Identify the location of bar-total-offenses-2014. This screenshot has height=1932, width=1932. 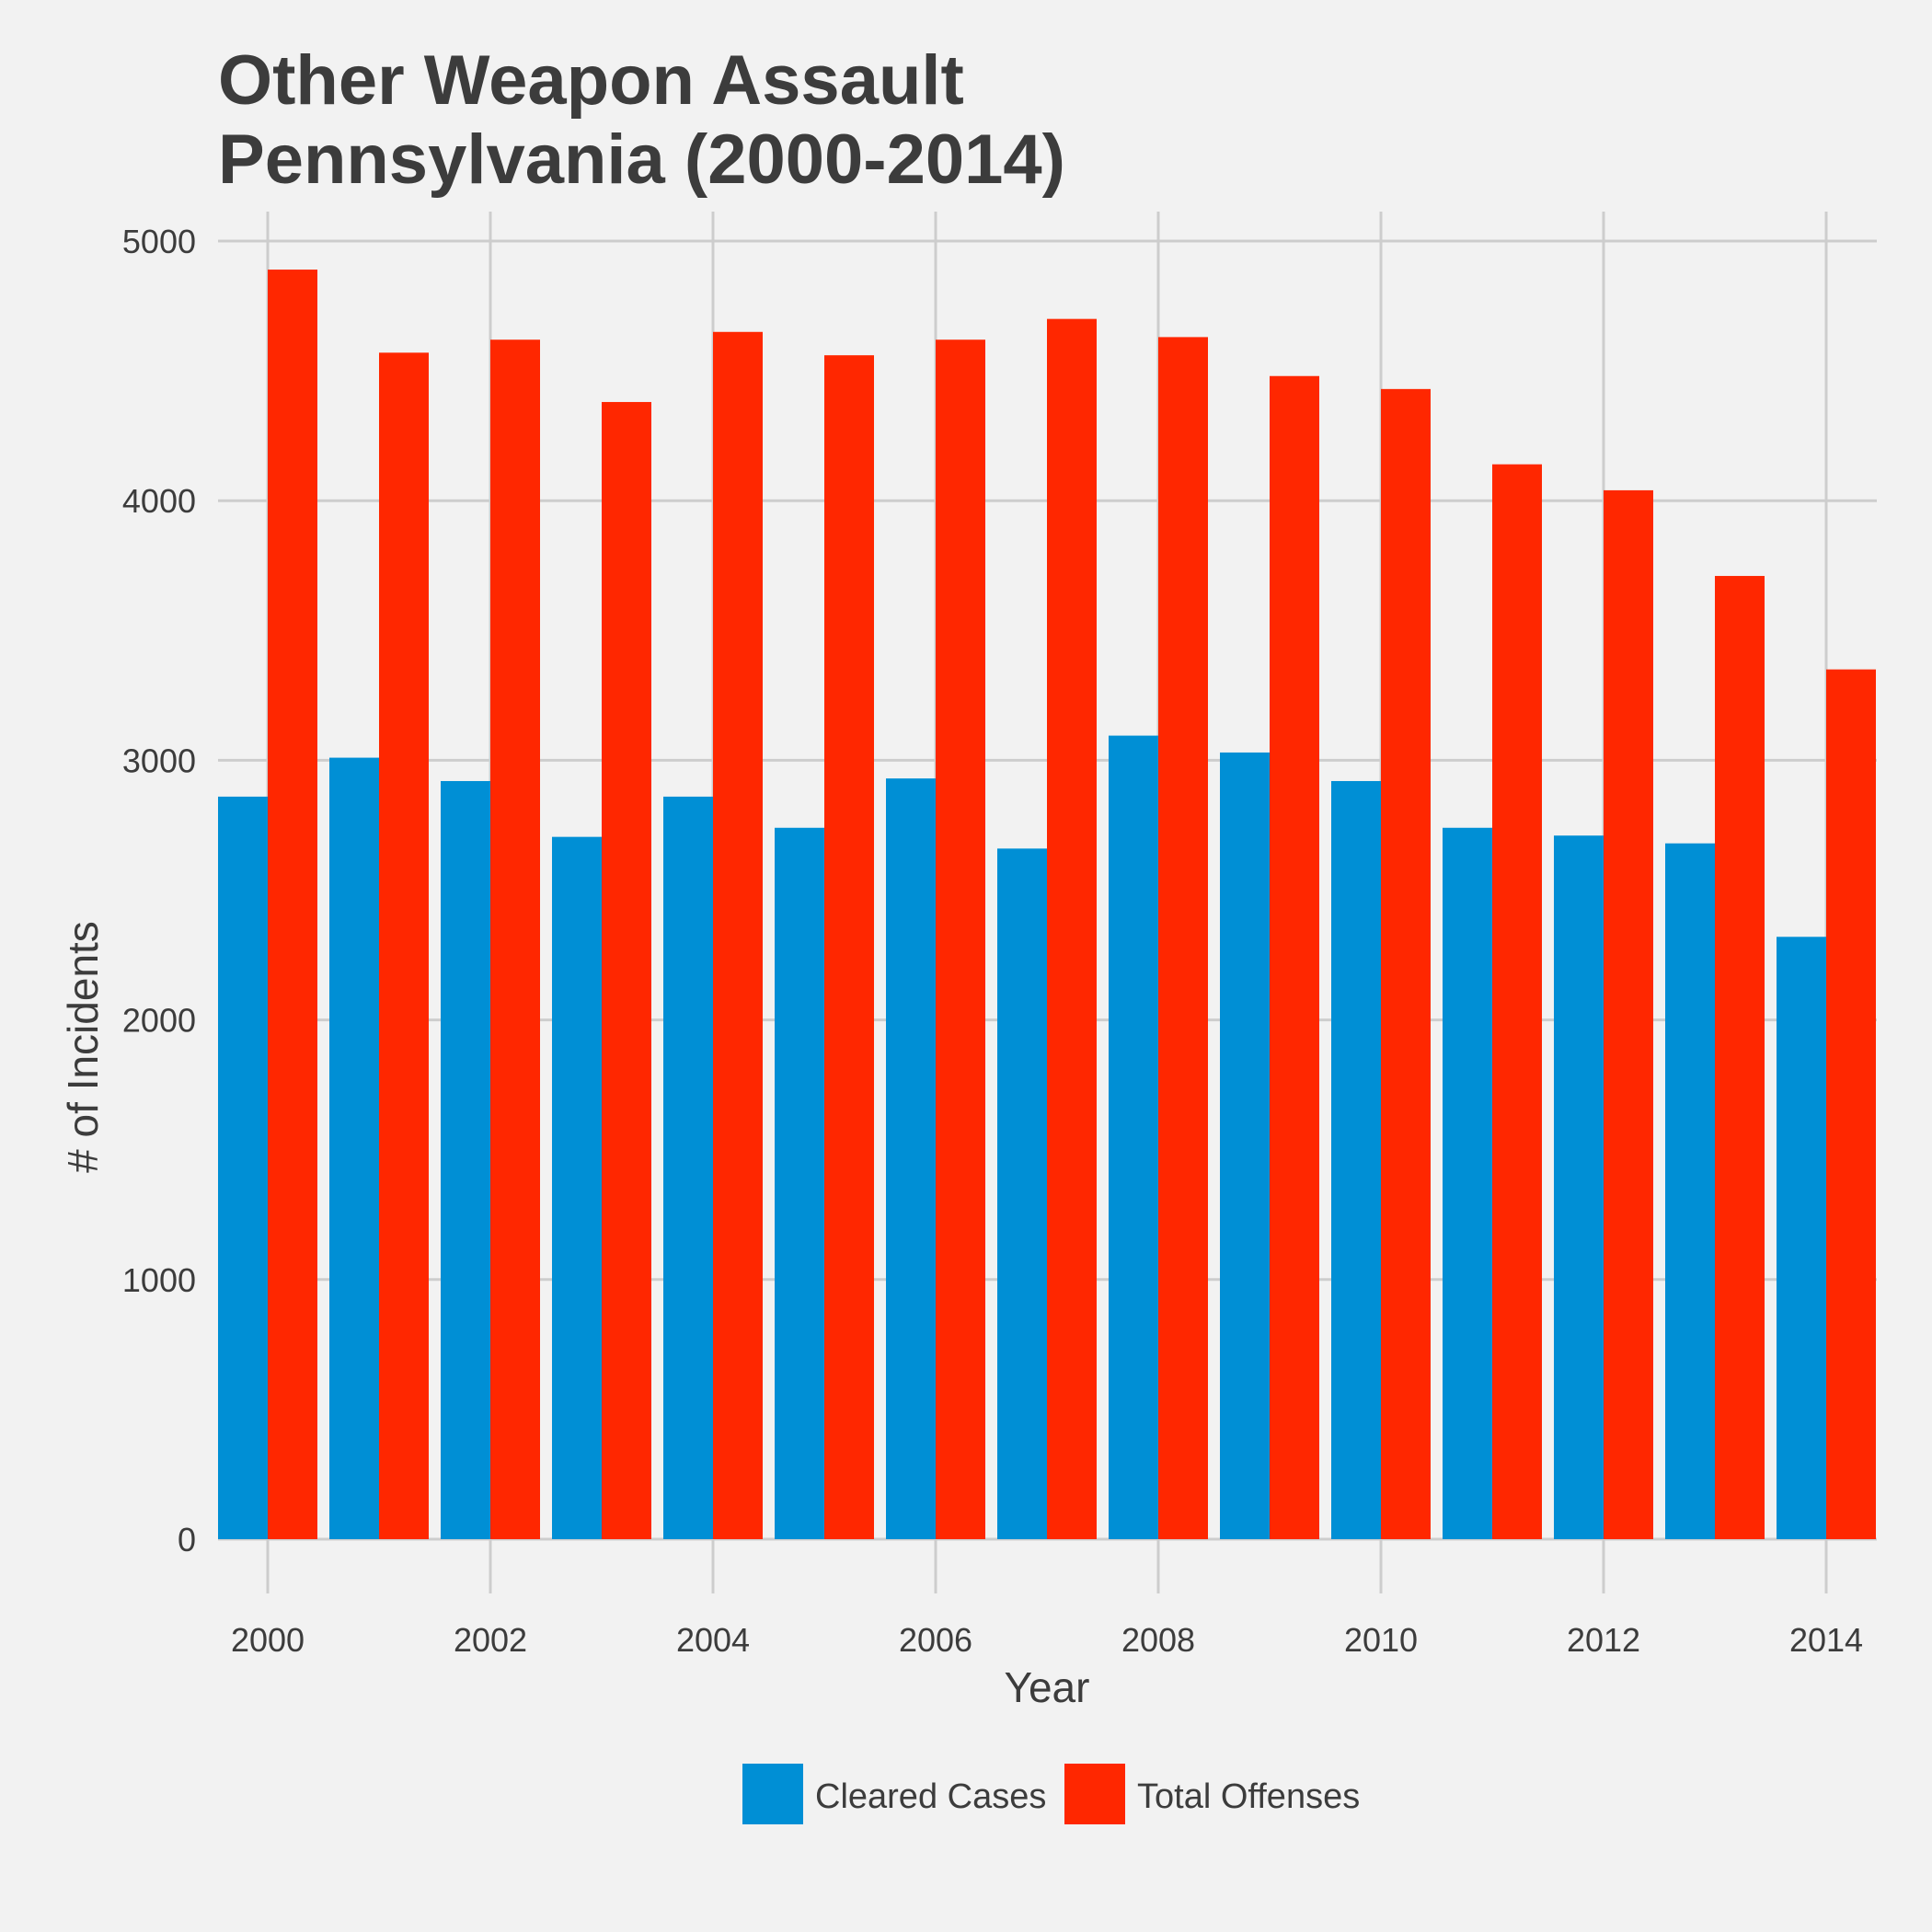
(1851, 1104).